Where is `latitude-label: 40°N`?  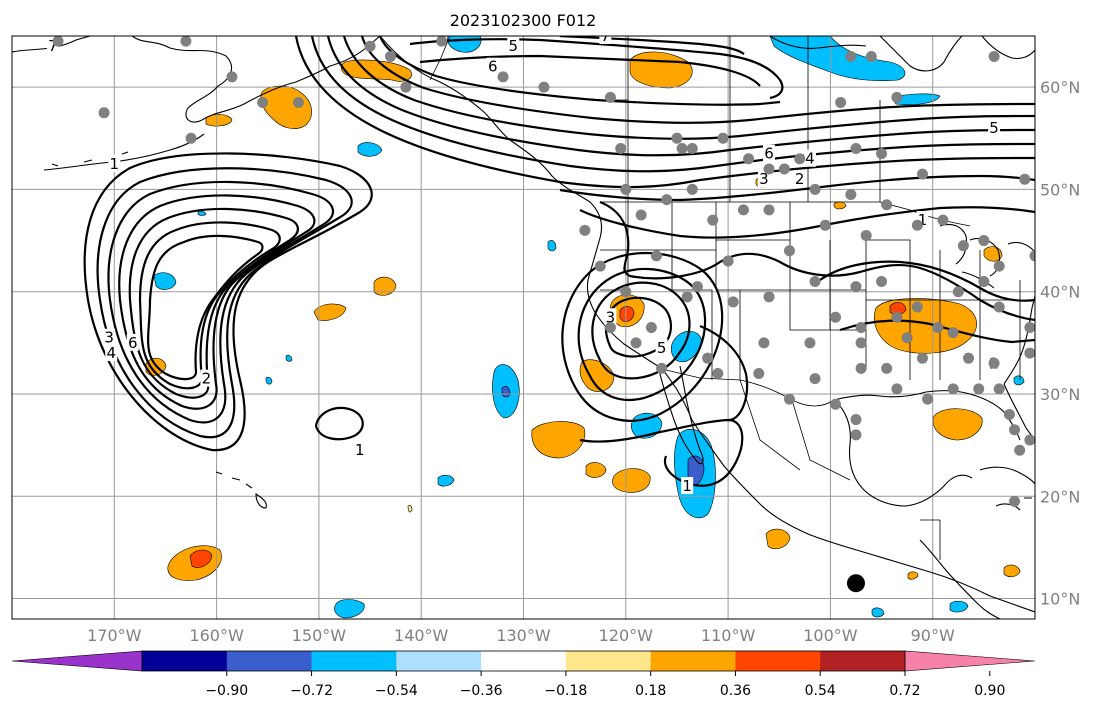 latitude-label: 40°N is located at coordinates (1060, 292).